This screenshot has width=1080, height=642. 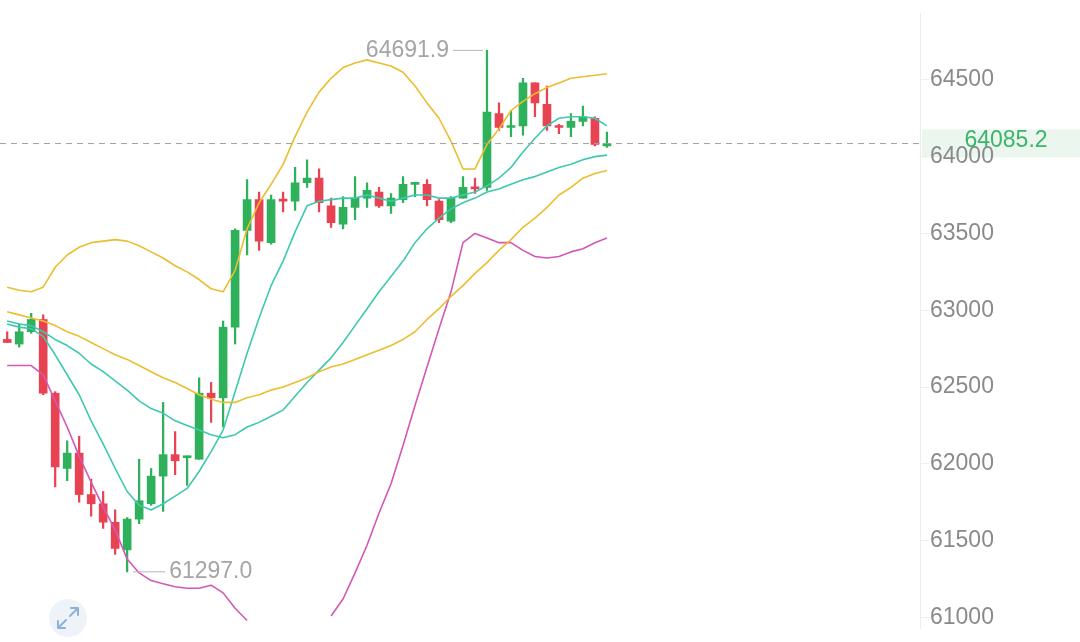 What do you see at coordinates (961, 78) in the screenshot?
I see `y-tick-label: 64500` at bounding box center [961, 78].